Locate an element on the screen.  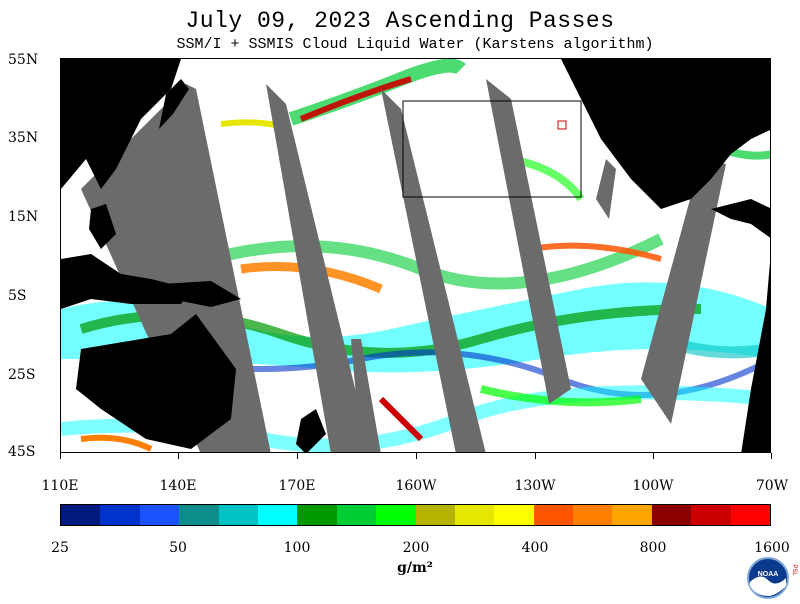
land-central-america is located at coordinates (740, 218).